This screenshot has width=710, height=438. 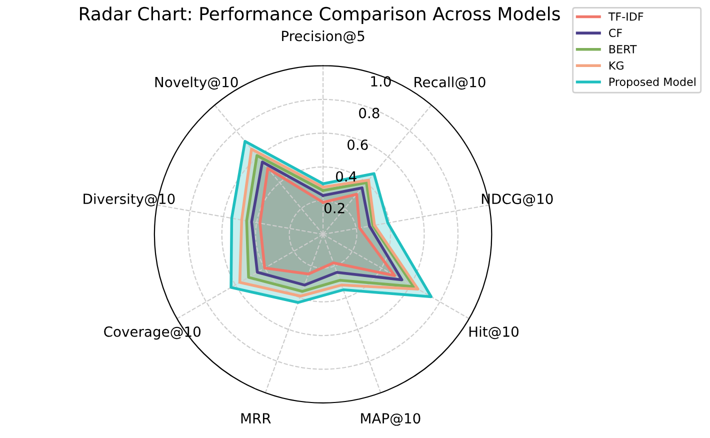 I want to click on legend-label: Proposed Model, so click(x=652, y=82).